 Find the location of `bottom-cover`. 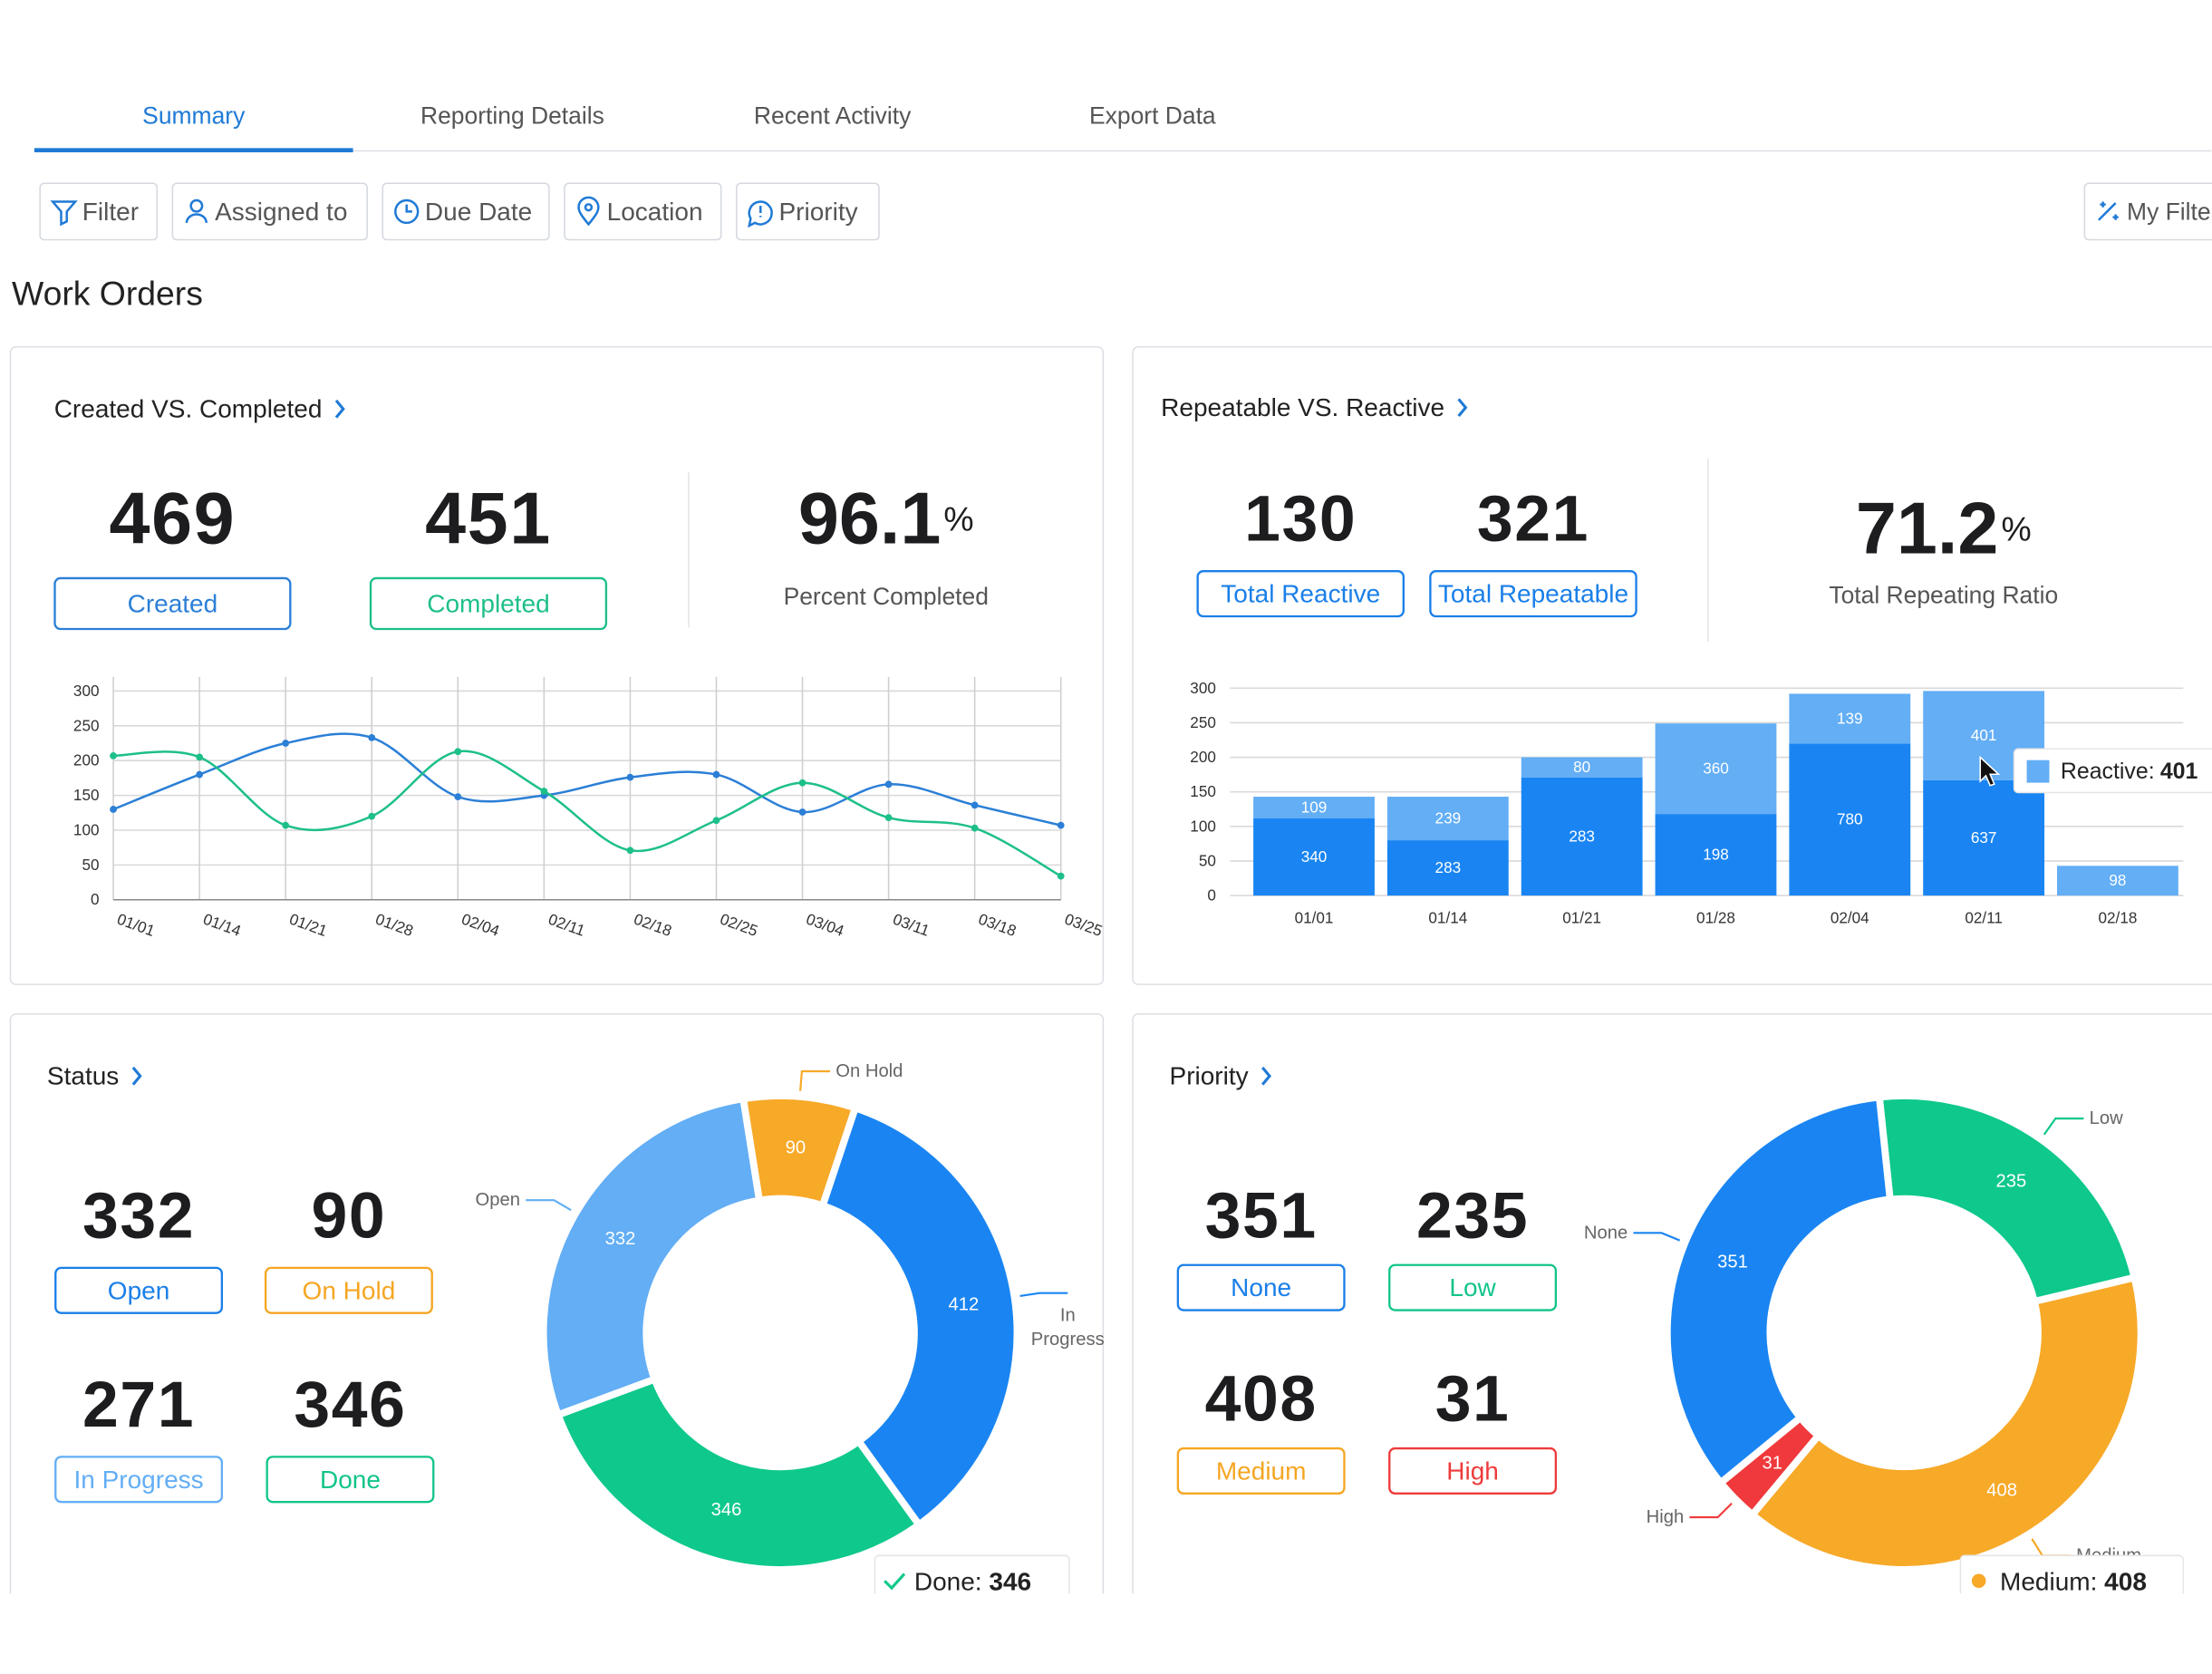

bottom-cover is located at coordinates (1106, 1633).